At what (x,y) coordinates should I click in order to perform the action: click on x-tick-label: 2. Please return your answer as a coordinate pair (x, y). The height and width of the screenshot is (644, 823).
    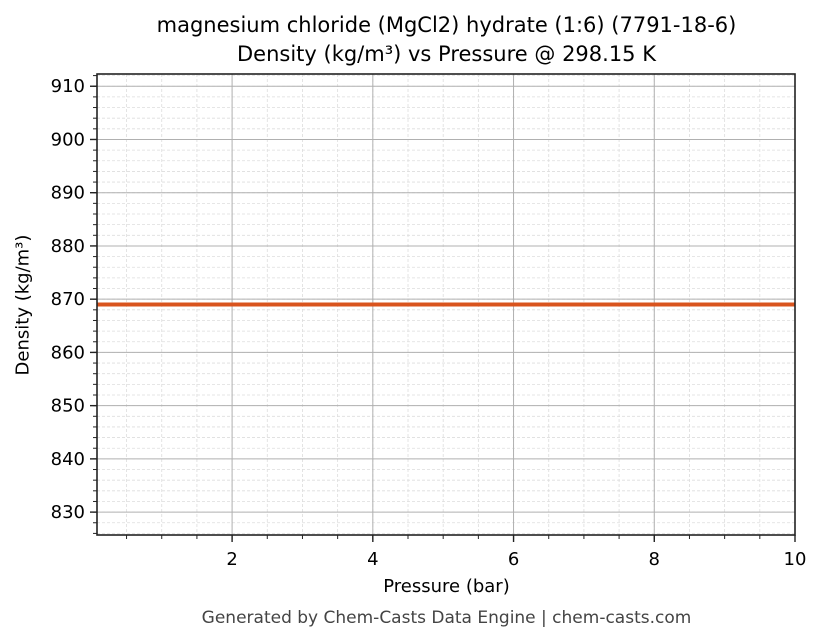
    Looking at the image, I should click on (231, 559).